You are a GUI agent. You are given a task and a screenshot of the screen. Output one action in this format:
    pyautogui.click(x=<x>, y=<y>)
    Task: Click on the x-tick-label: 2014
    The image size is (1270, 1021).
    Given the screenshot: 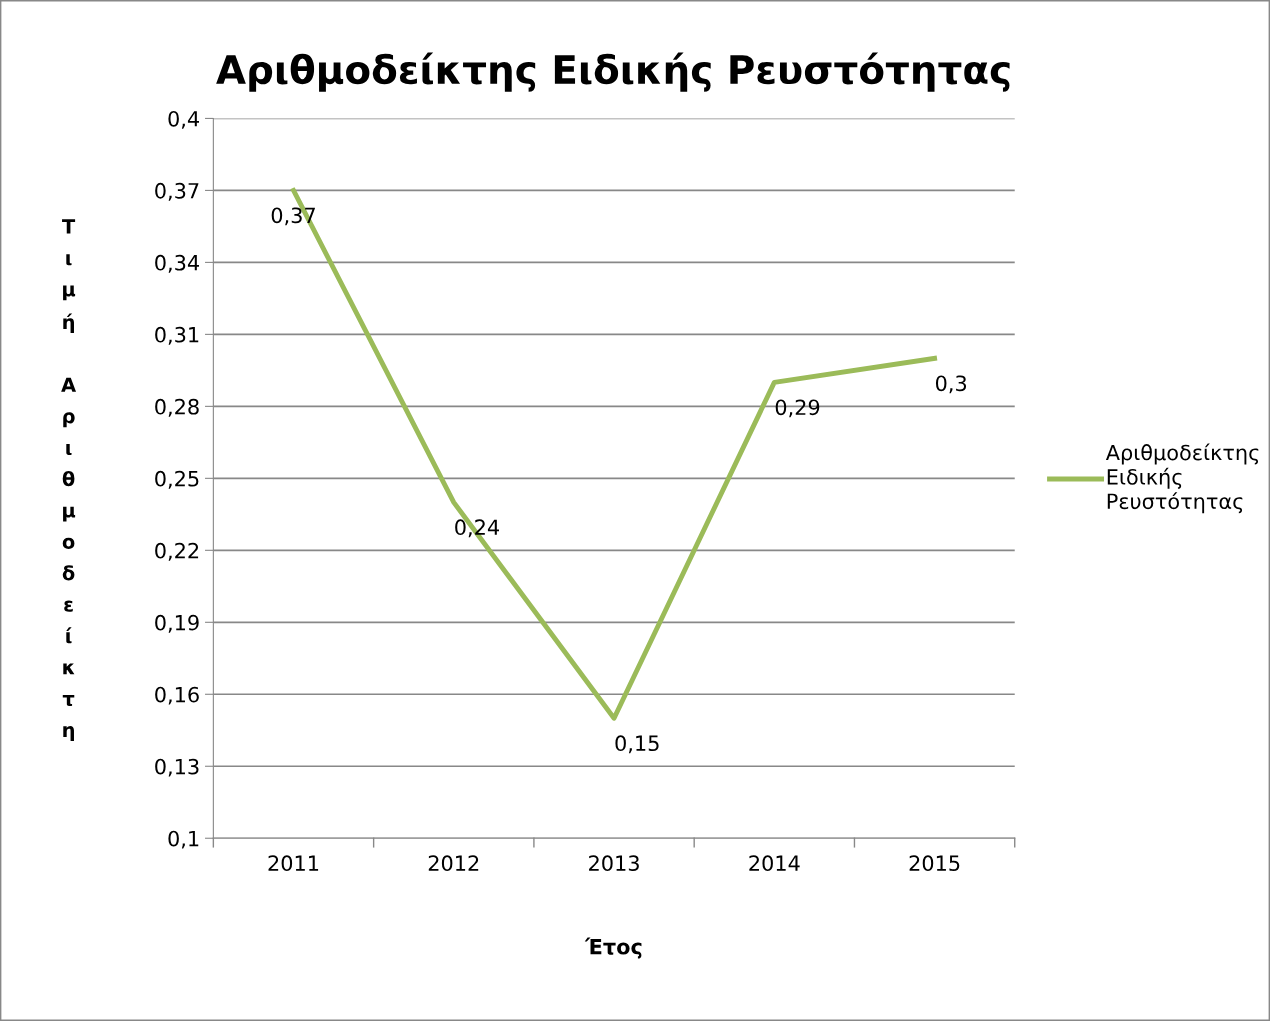 What is the action you would take?
    pyautogui.click(x=774, y=863)
    